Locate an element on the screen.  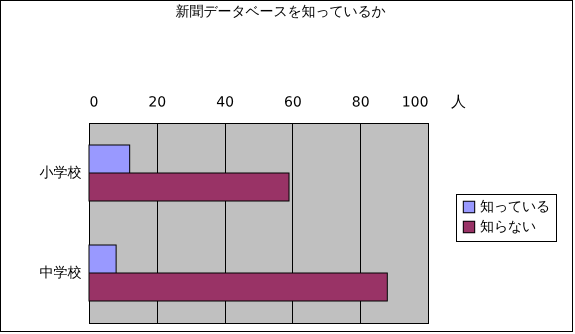
x-tick-label: 100 is located at coordinates (415, 102).